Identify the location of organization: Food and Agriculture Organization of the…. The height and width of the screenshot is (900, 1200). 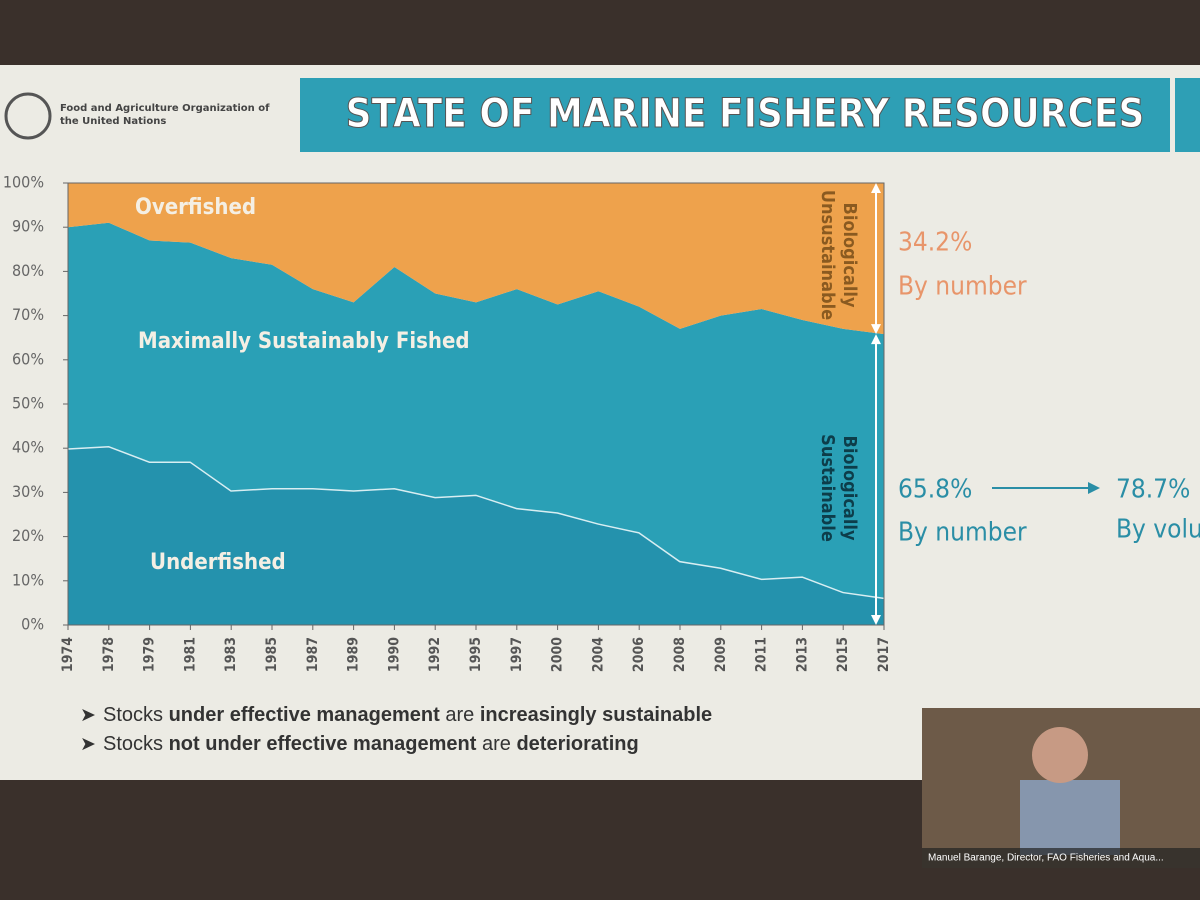
(165, 115).